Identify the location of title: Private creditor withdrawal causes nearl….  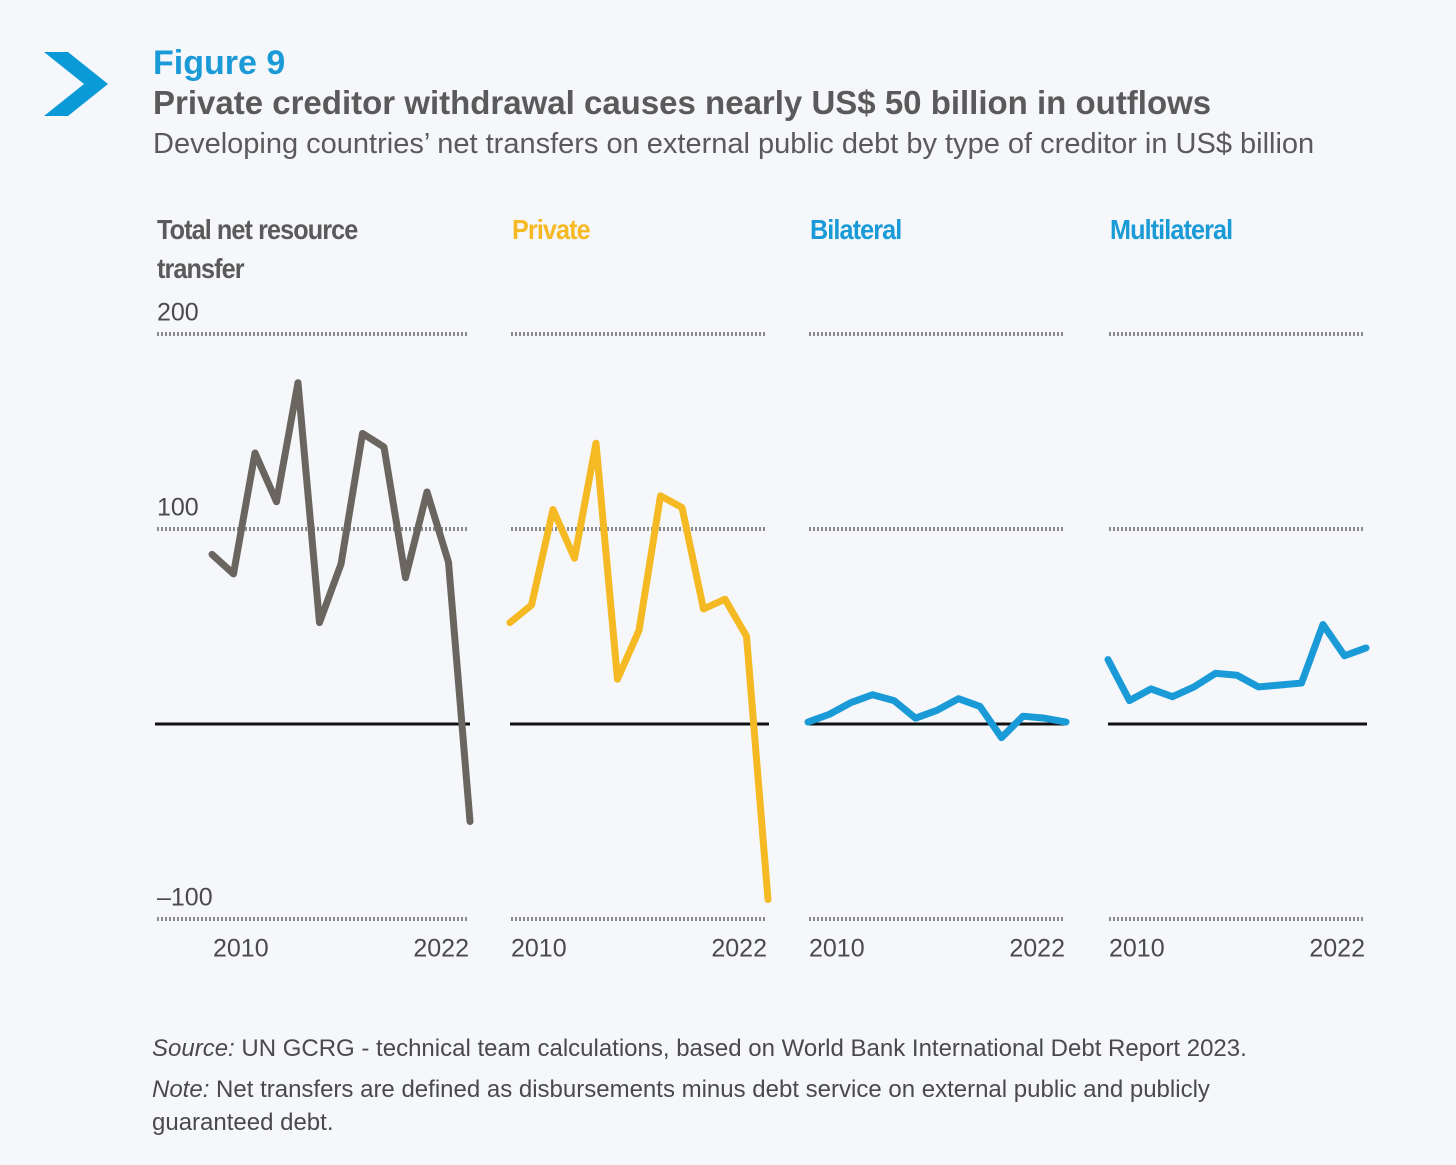
(682, 102).